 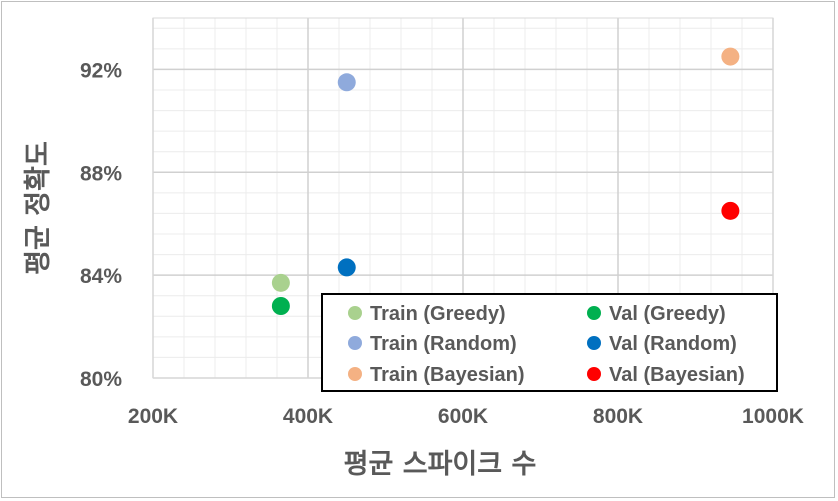 I want to click on y-tick-labels: 80% 84% 88% 92%, so click(x=101, y=225).